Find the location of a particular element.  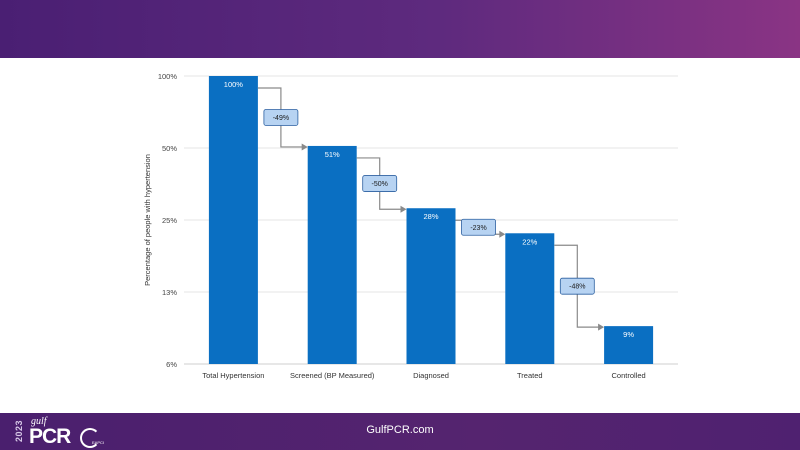

x-tick-label: Diagnosed is located at coordinates (431, 375).